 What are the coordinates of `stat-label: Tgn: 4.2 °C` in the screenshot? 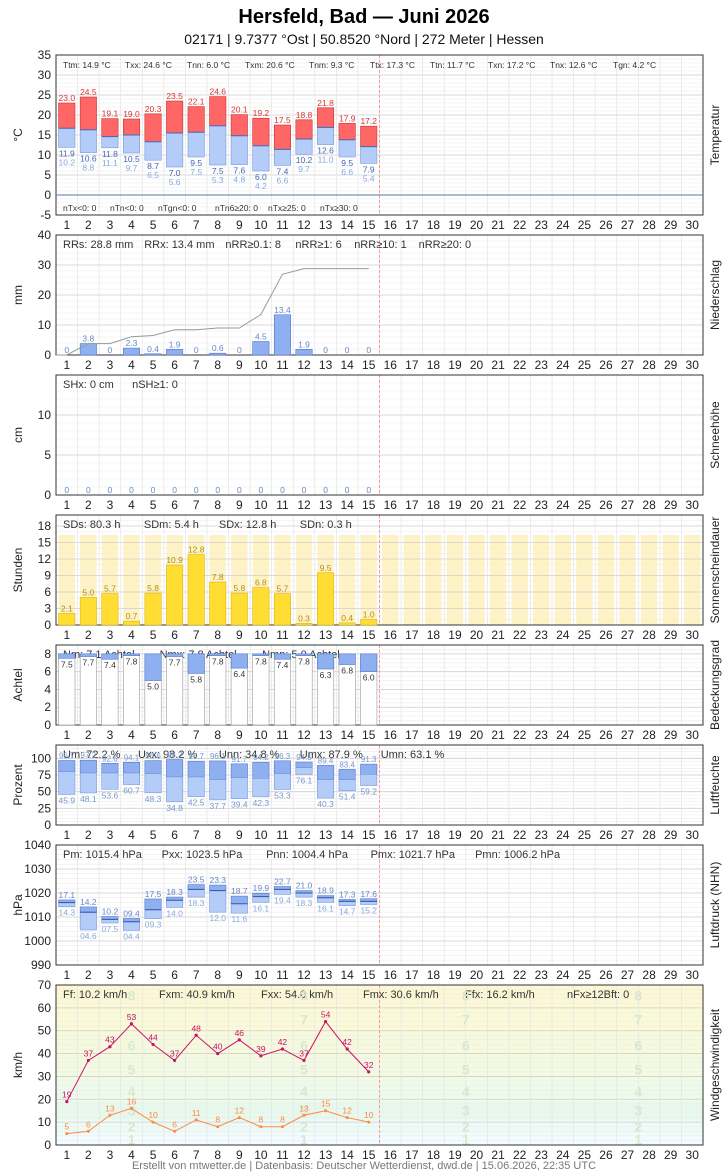 It's located at (634, 65).